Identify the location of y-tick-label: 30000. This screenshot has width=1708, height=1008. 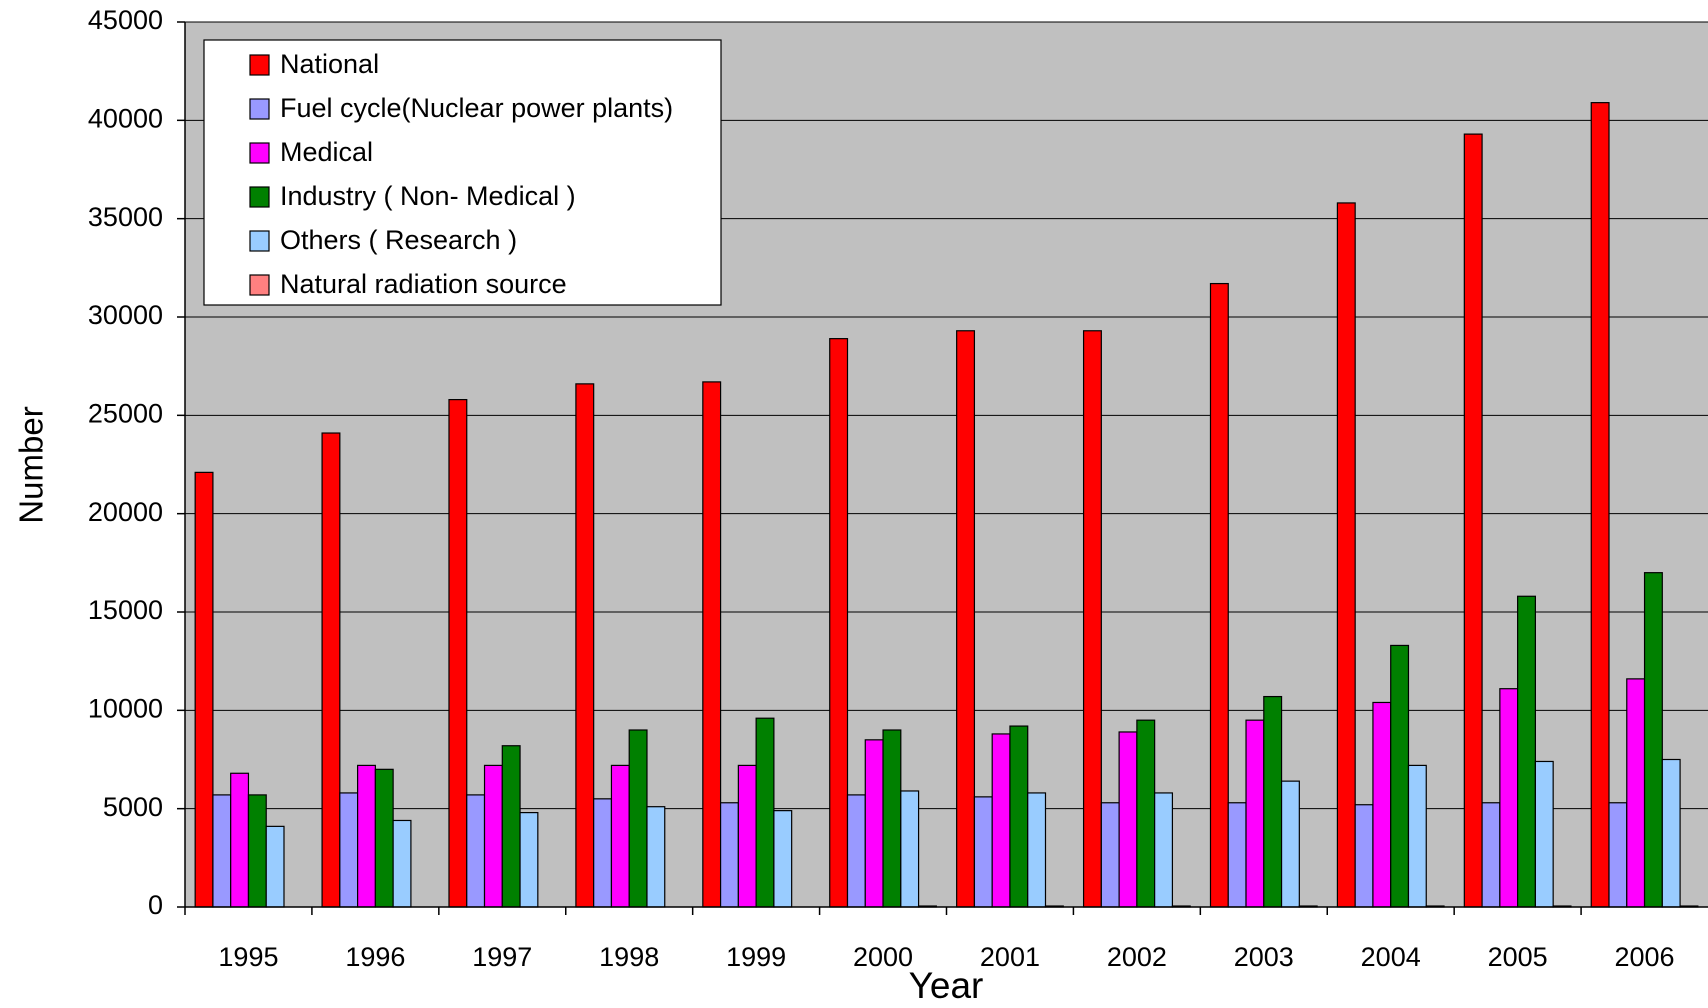
(125, 315).